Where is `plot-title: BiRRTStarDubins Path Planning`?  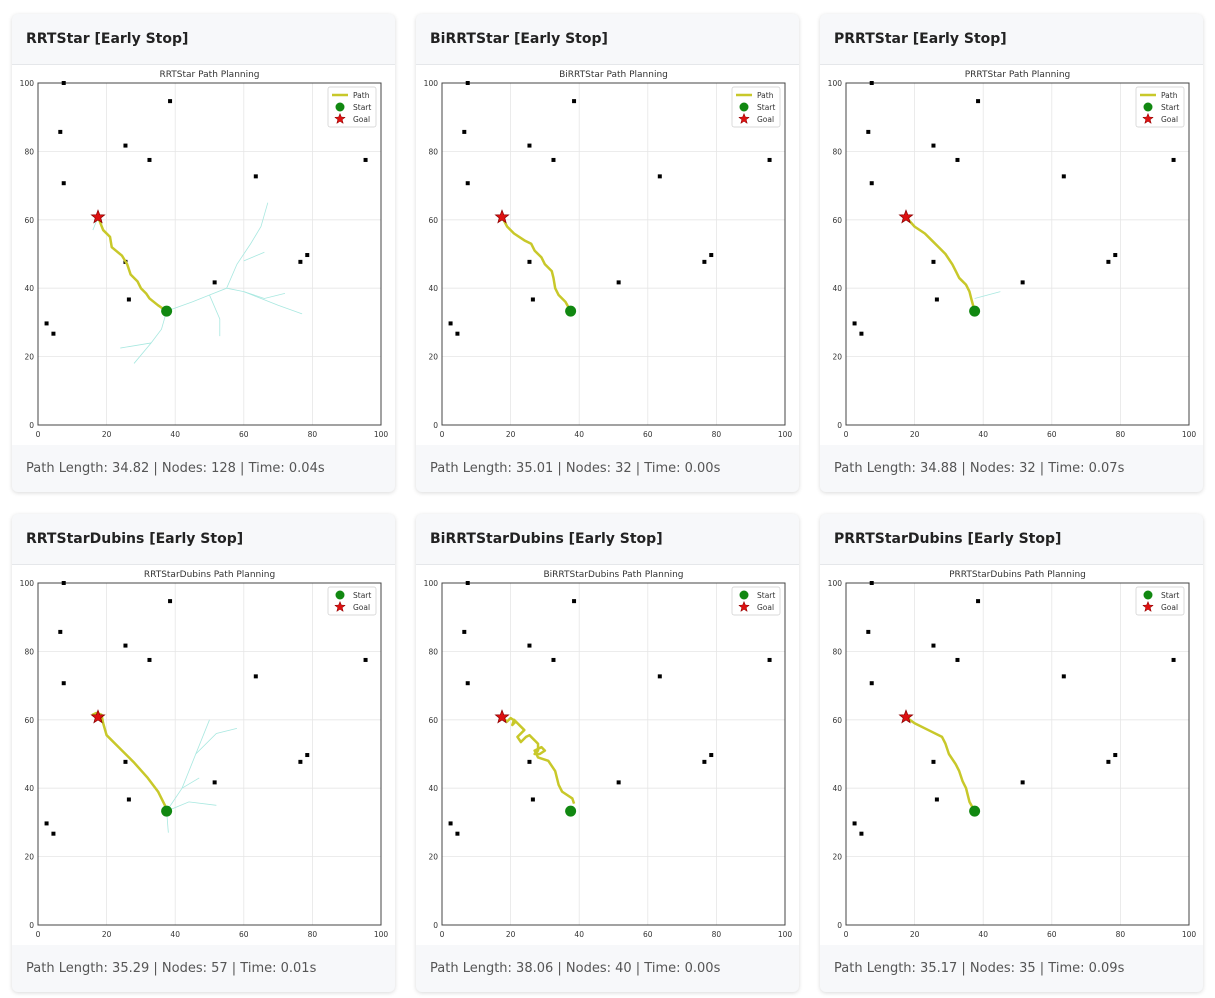
plot-title: BiRRTStarDubins Path Planning is located at coordinates (614, 575).